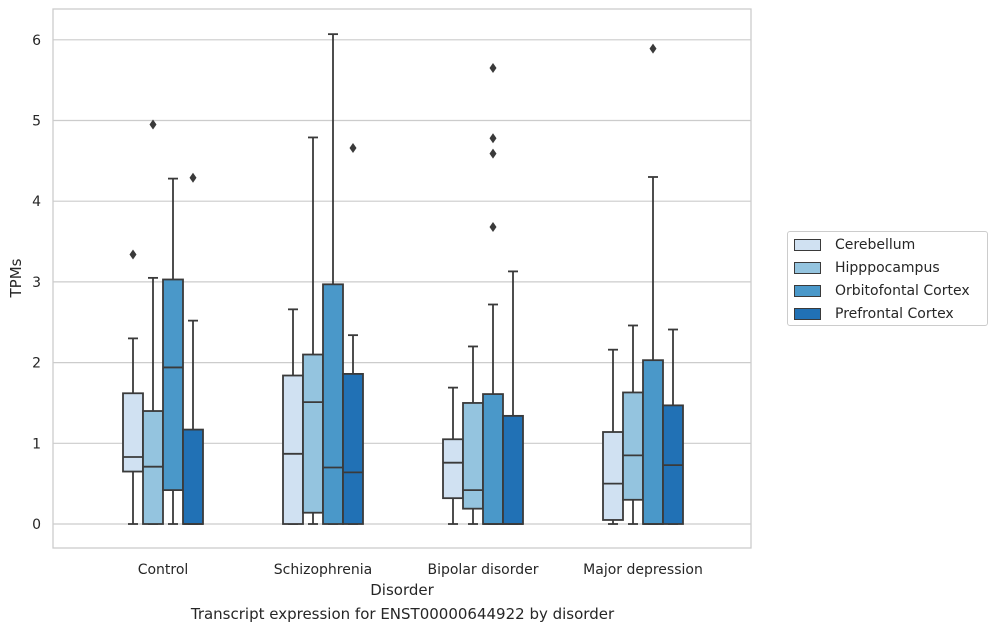 This screenshot has height=638, width=999. Describe the element at coordinates (894, 314) in the screenshot. I see `legend-label-prefrontal: Prefrontal Cortex` at that location.